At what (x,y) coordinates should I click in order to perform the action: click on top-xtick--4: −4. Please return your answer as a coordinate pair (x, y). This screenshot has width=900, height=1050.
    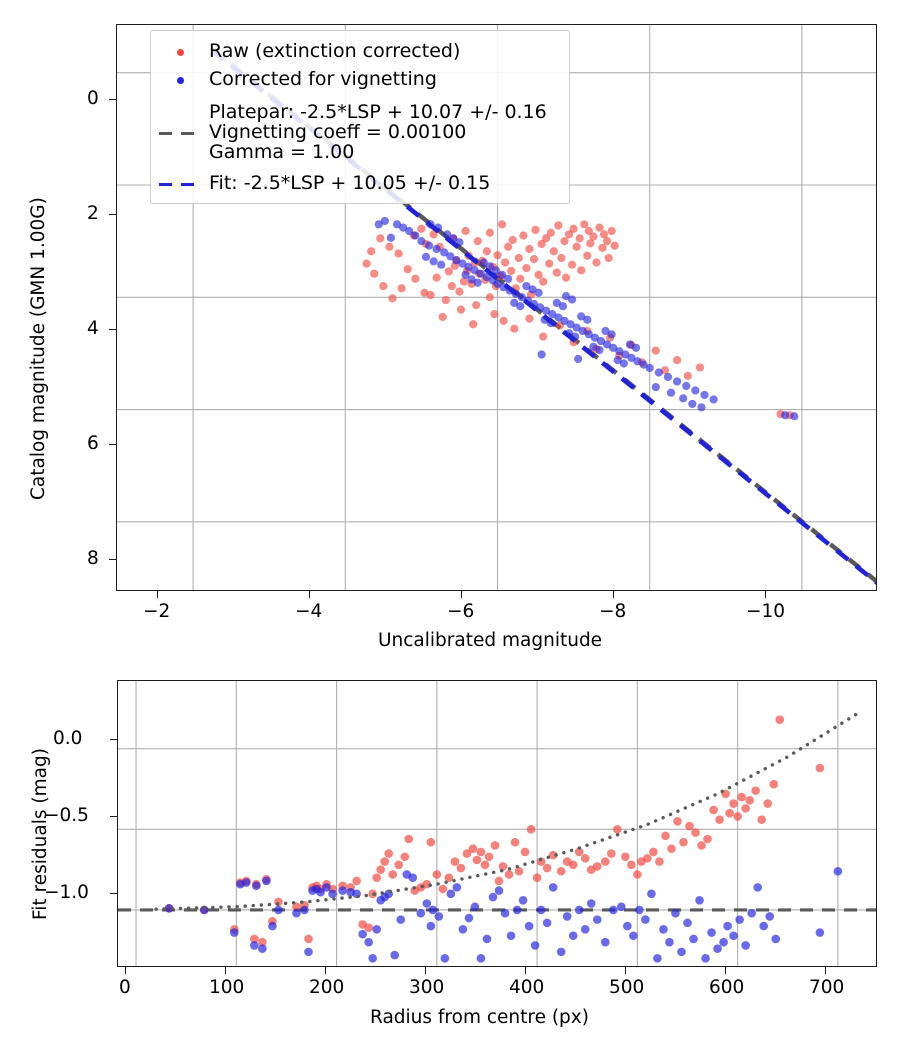
    Looking at the image, I should click on (309, 611).